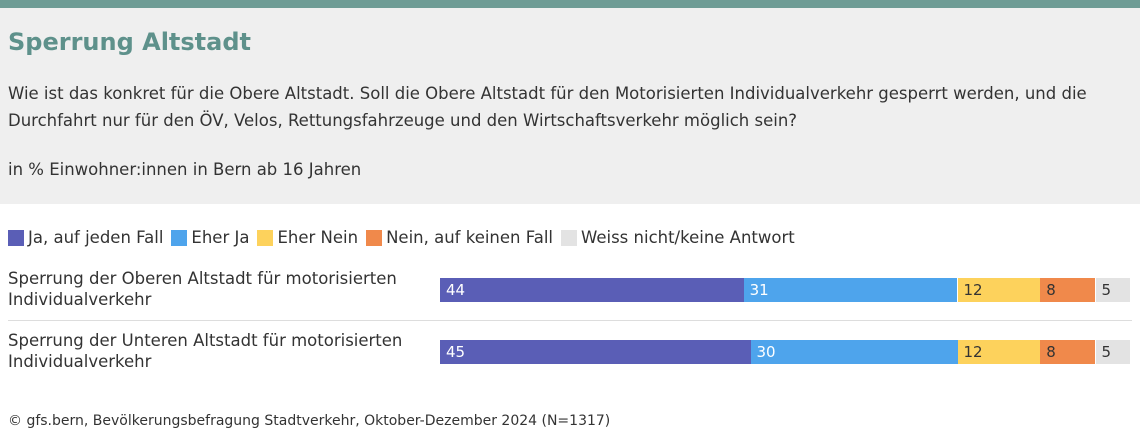 The image size is (1140, 445). Describe the element at coordinates (688, 237) in the screenshot. I see `legend-label: Weiss nicht/keine Antwort` at that location.